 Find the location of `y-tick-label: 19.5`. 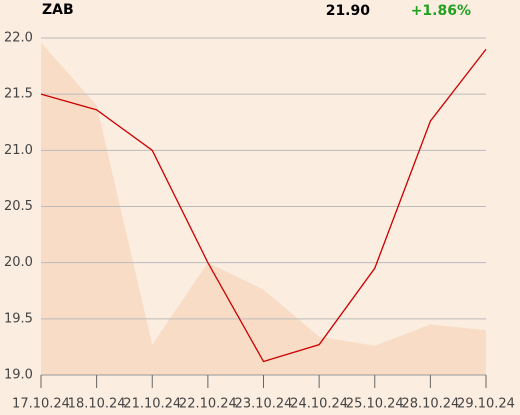

y-tick-label: 19.5 is located at coordinates (18, 318).